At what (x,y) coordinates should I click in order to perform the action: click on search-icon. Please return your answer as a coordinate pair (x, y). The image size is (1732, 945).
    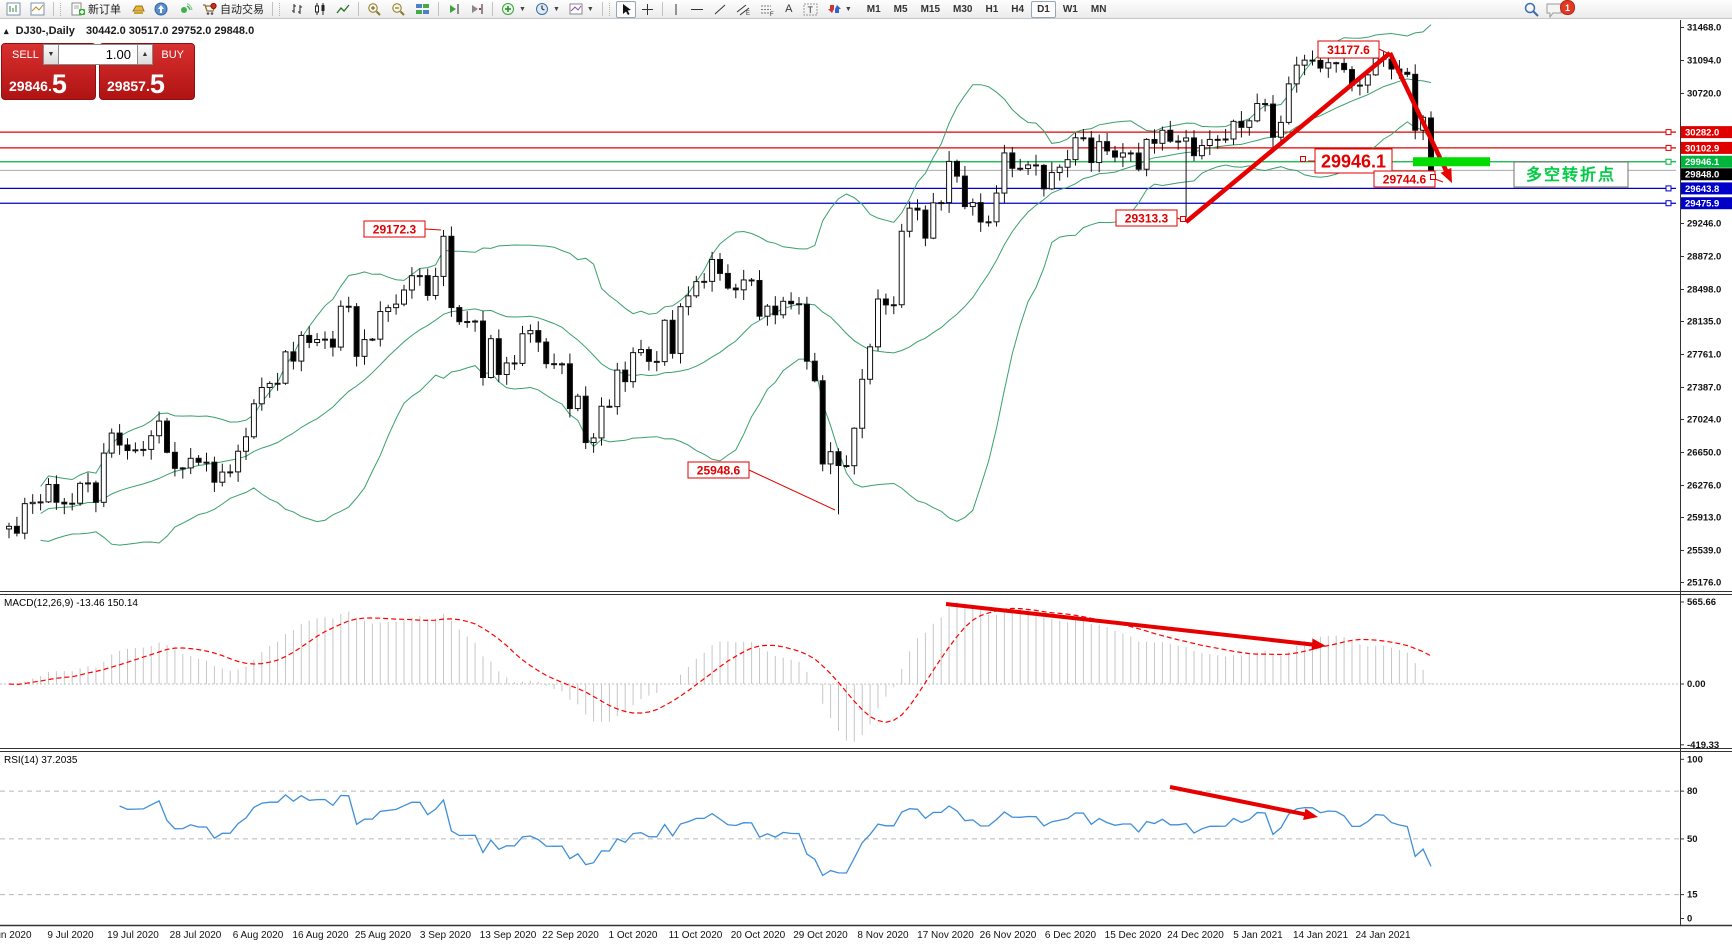
    Looking at the image, I should click on (1531, 9).